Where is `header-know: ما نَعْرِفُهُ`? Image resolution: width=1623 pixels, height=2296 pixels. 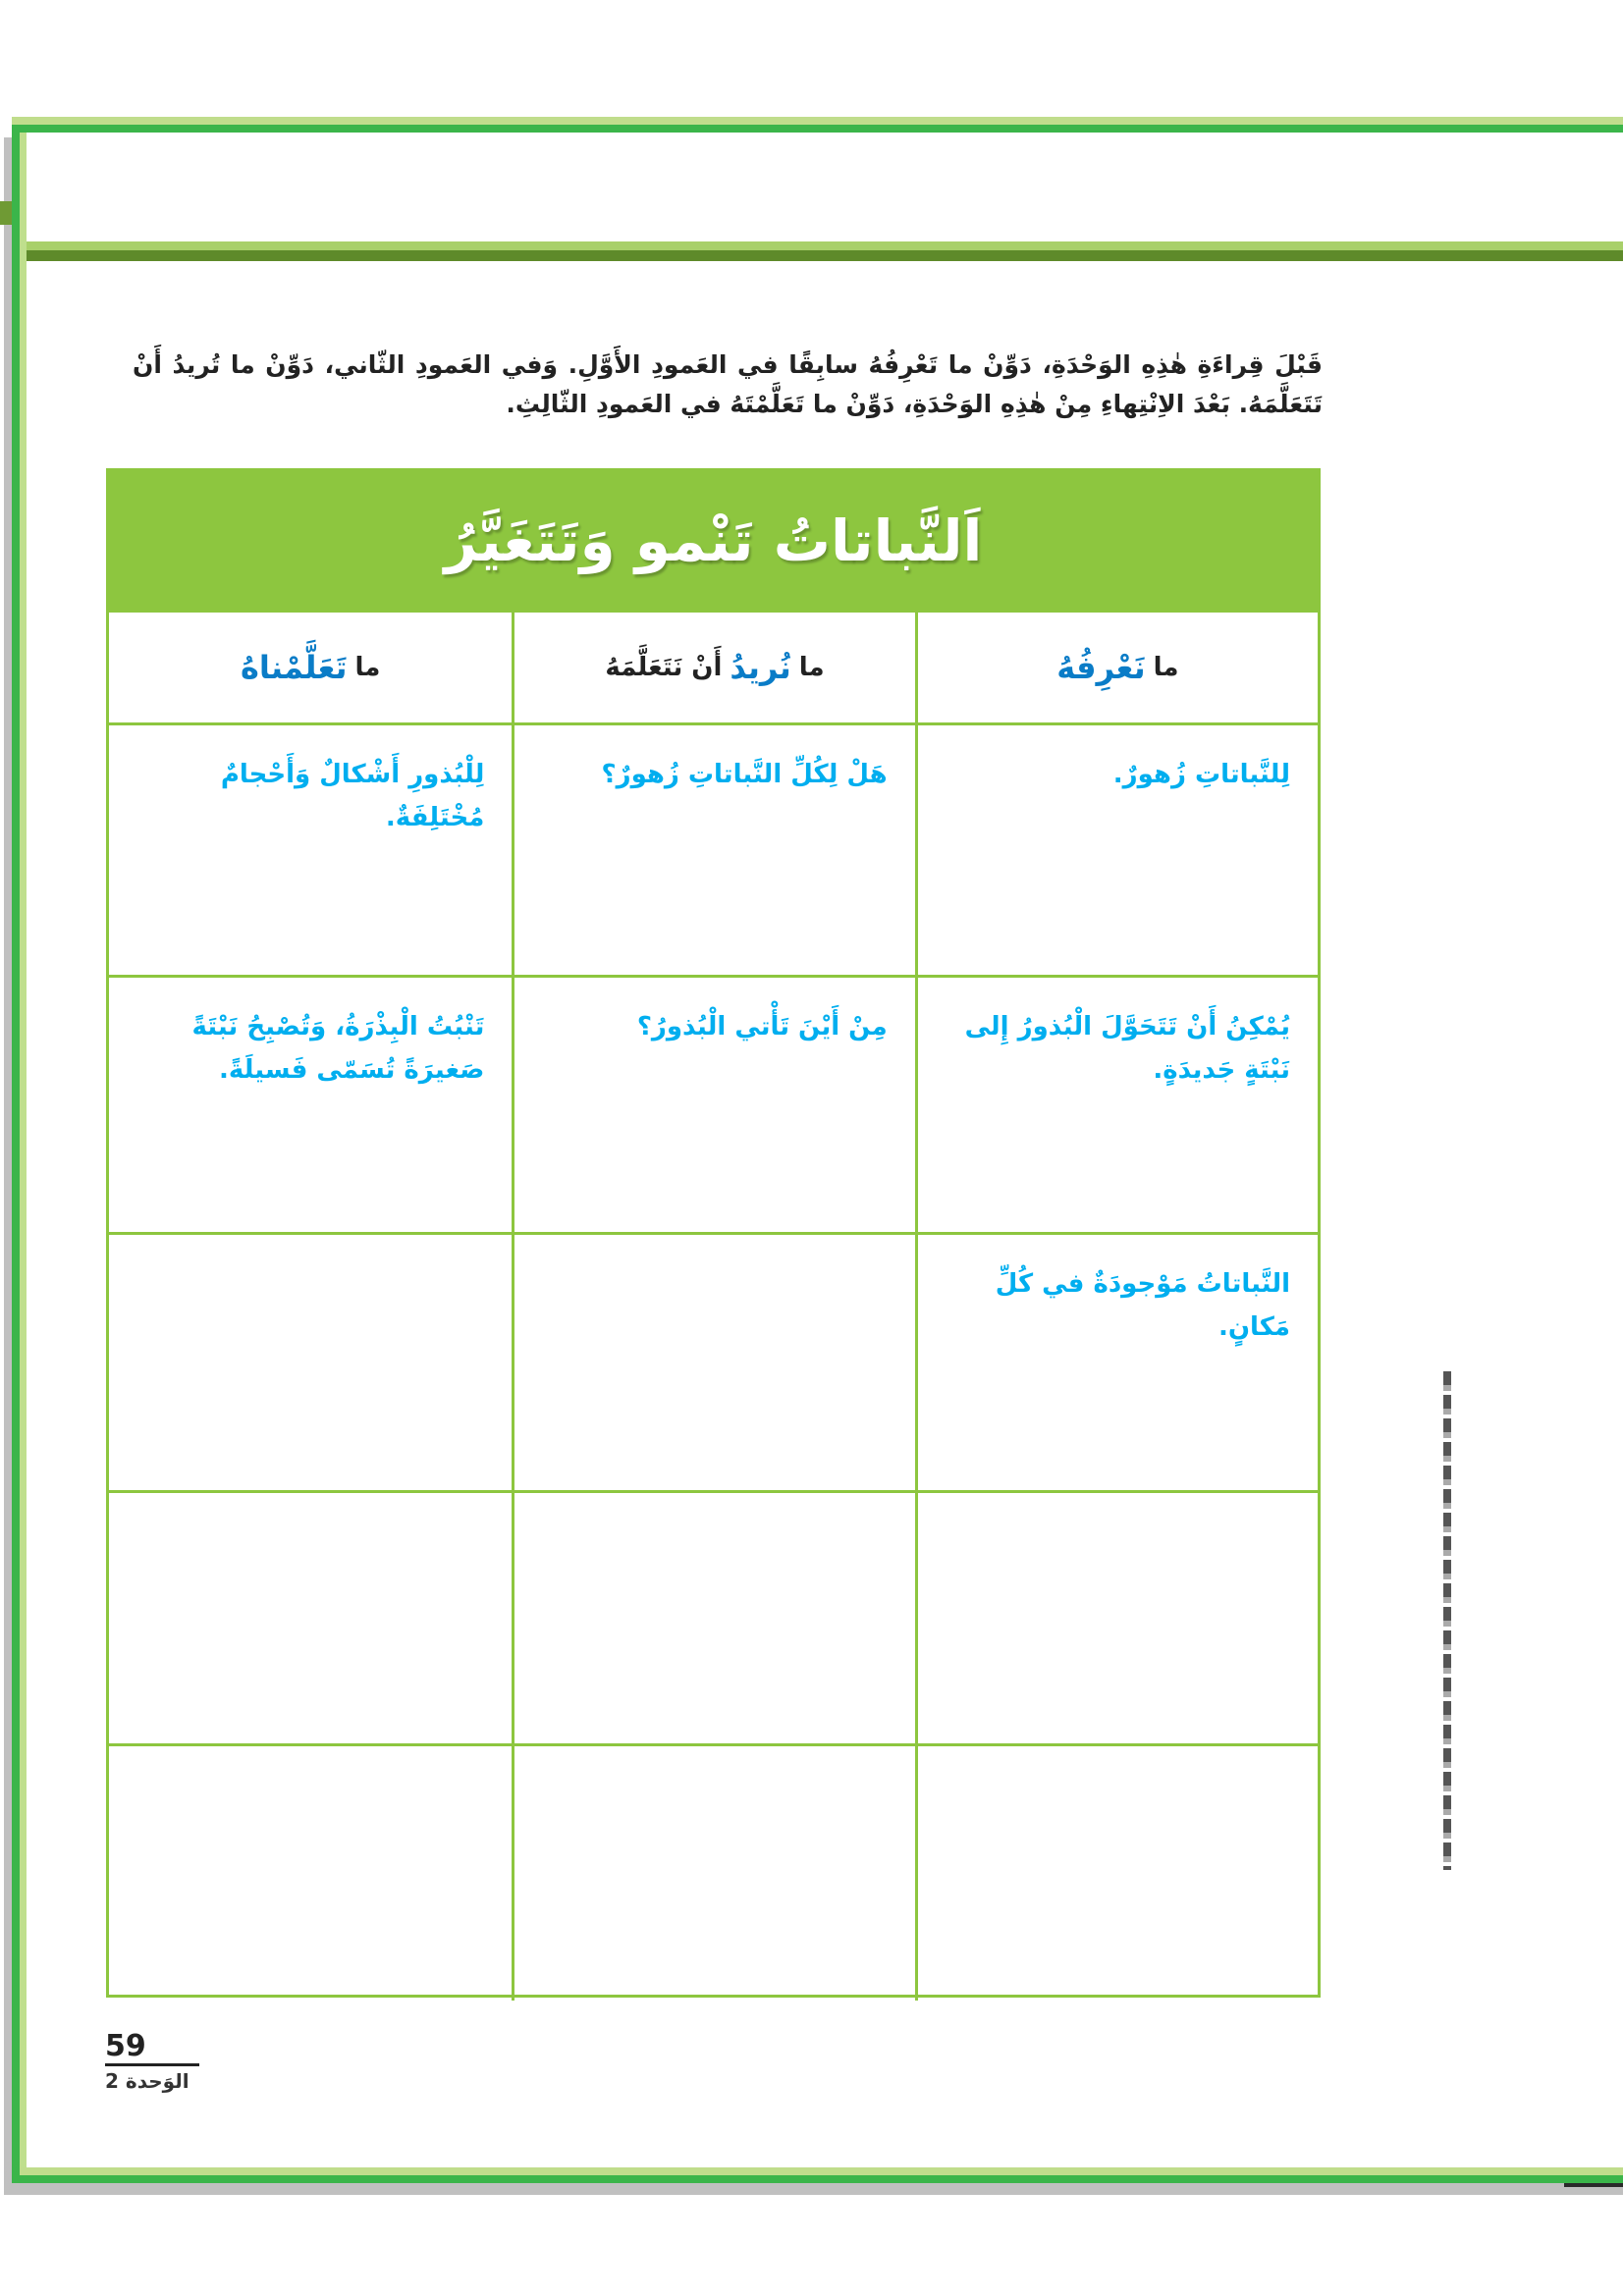
header-know: ما نَعْرِفُهُ is located at coordinates (1116, 667).